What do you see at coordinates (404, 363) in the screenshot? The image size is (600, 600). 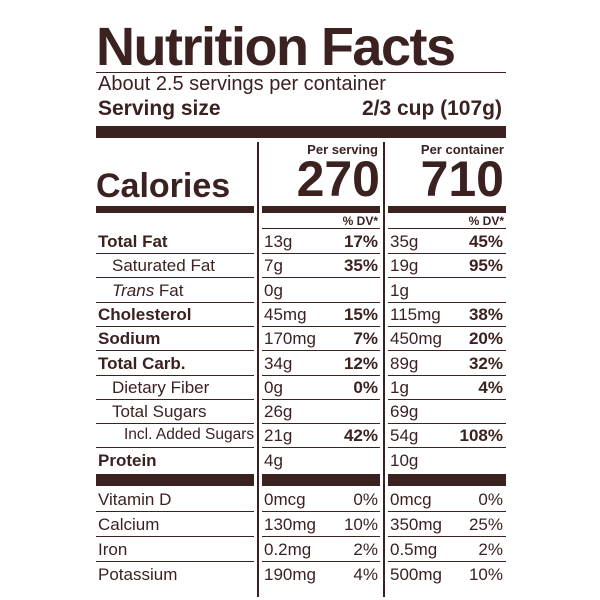 I see `container-amount: 89g` at bounding box center [404, 363].